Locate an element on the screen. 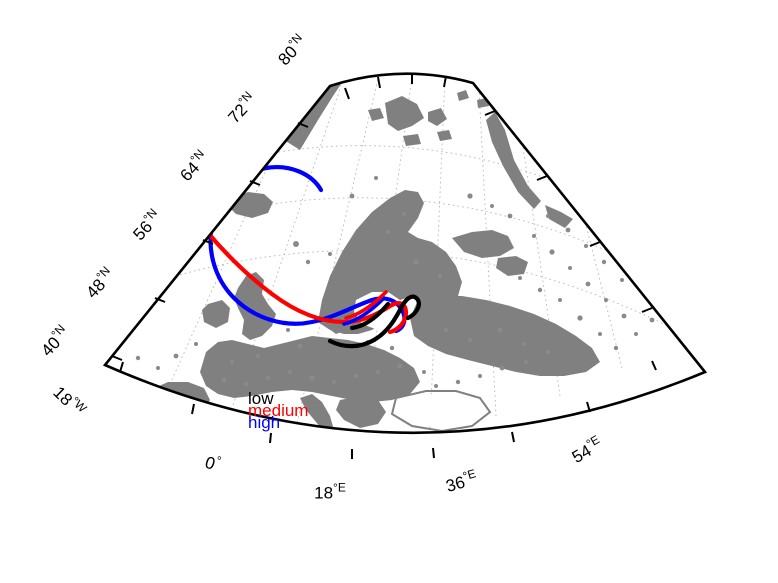  contour-medium-segment-b is located at coordinates (366, 305).